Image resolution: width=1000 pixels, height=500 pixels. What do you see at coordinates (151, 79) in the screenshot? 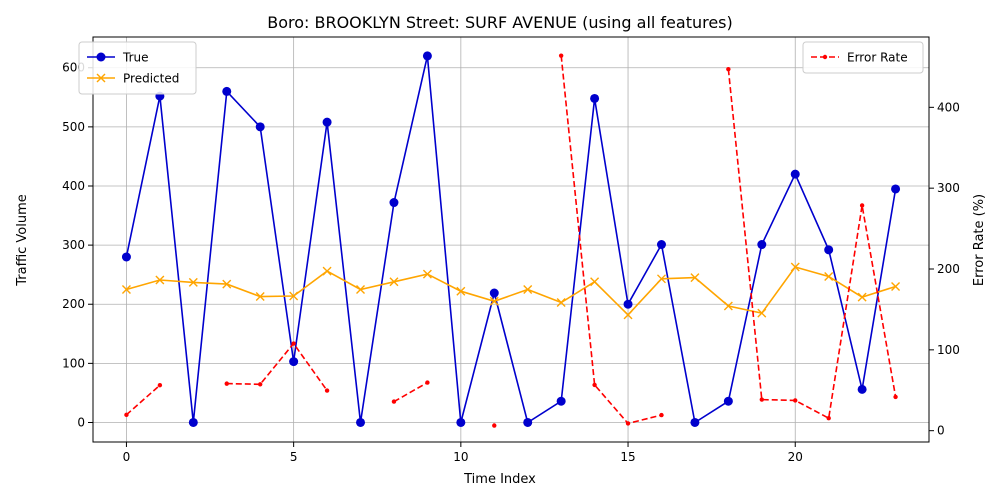
I see `legend-label-predicted: Predicted` at bounding box center [151, 79].